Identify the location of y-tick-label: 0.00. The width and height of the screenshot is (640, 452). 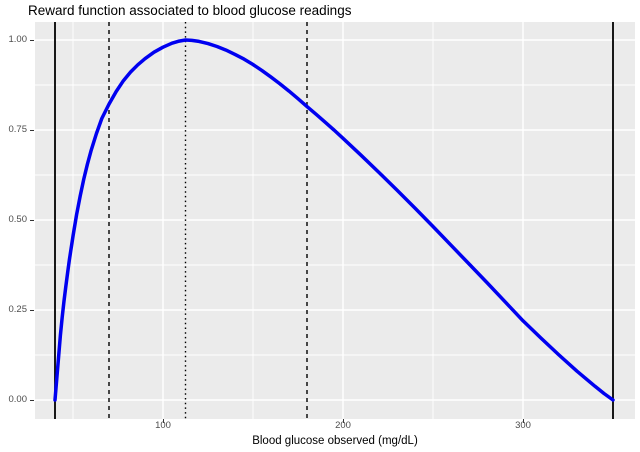
(18, 399).